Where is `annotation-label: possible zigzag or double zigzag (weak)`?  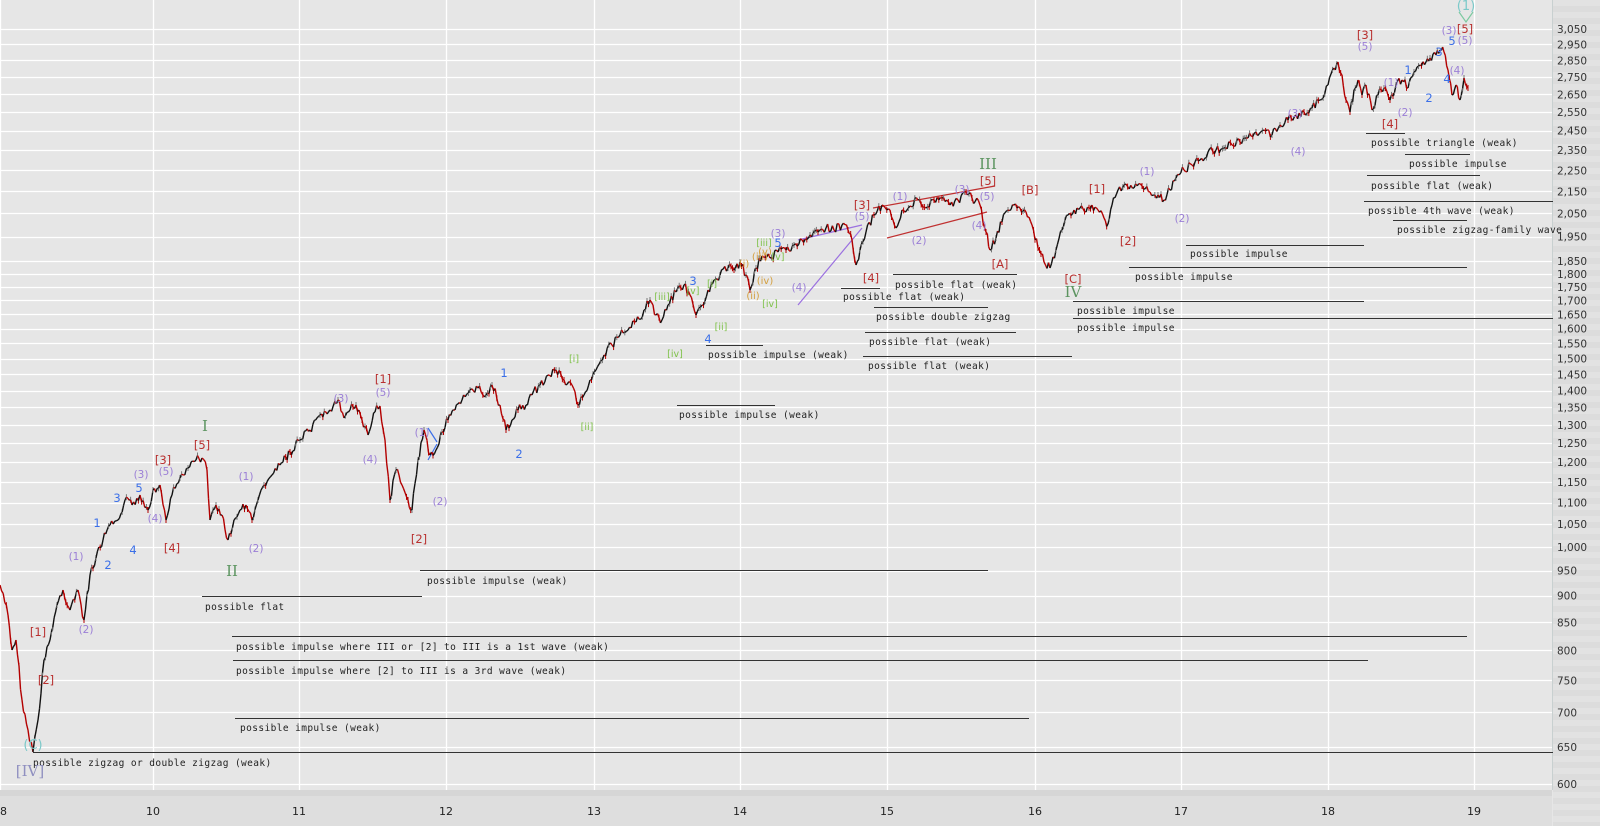 annotation-label: possible zigzag or double zigzag (weak) is located at coordinates (152, 763).